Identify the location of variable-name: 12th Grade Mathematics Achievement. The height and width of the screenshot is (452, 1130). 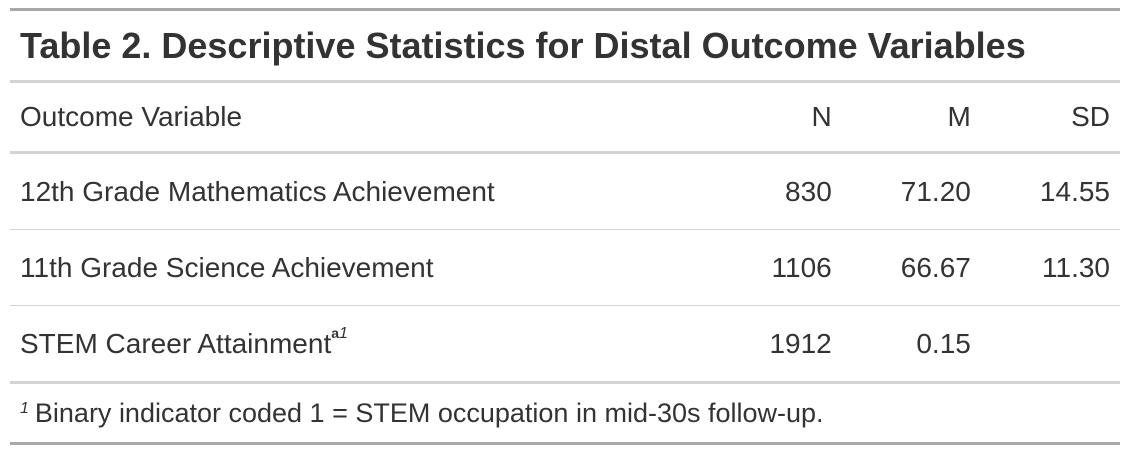
(257, 191).